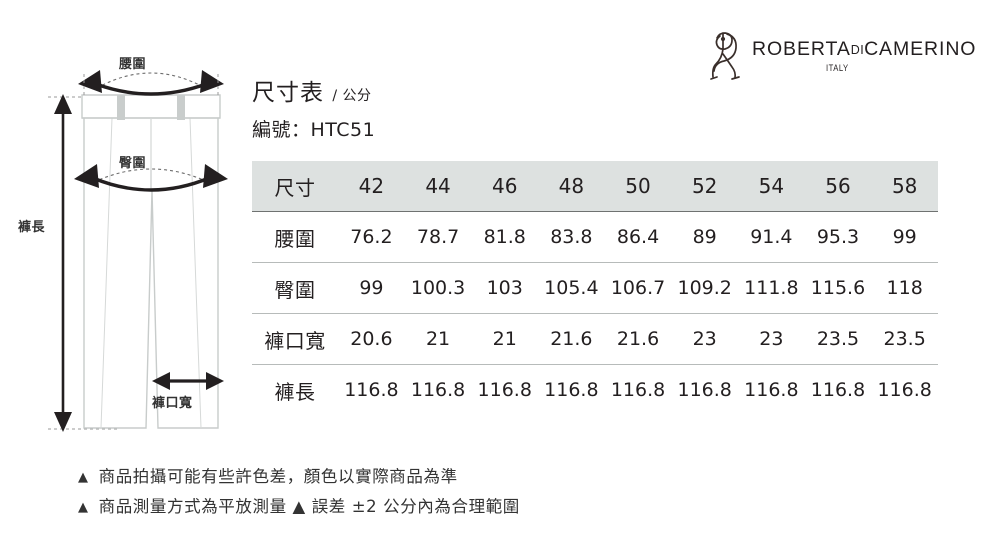  I want to click on footnote-text: 商品拍攝可能有些許色差，顏色以實際商品為準, so click(278, 476).